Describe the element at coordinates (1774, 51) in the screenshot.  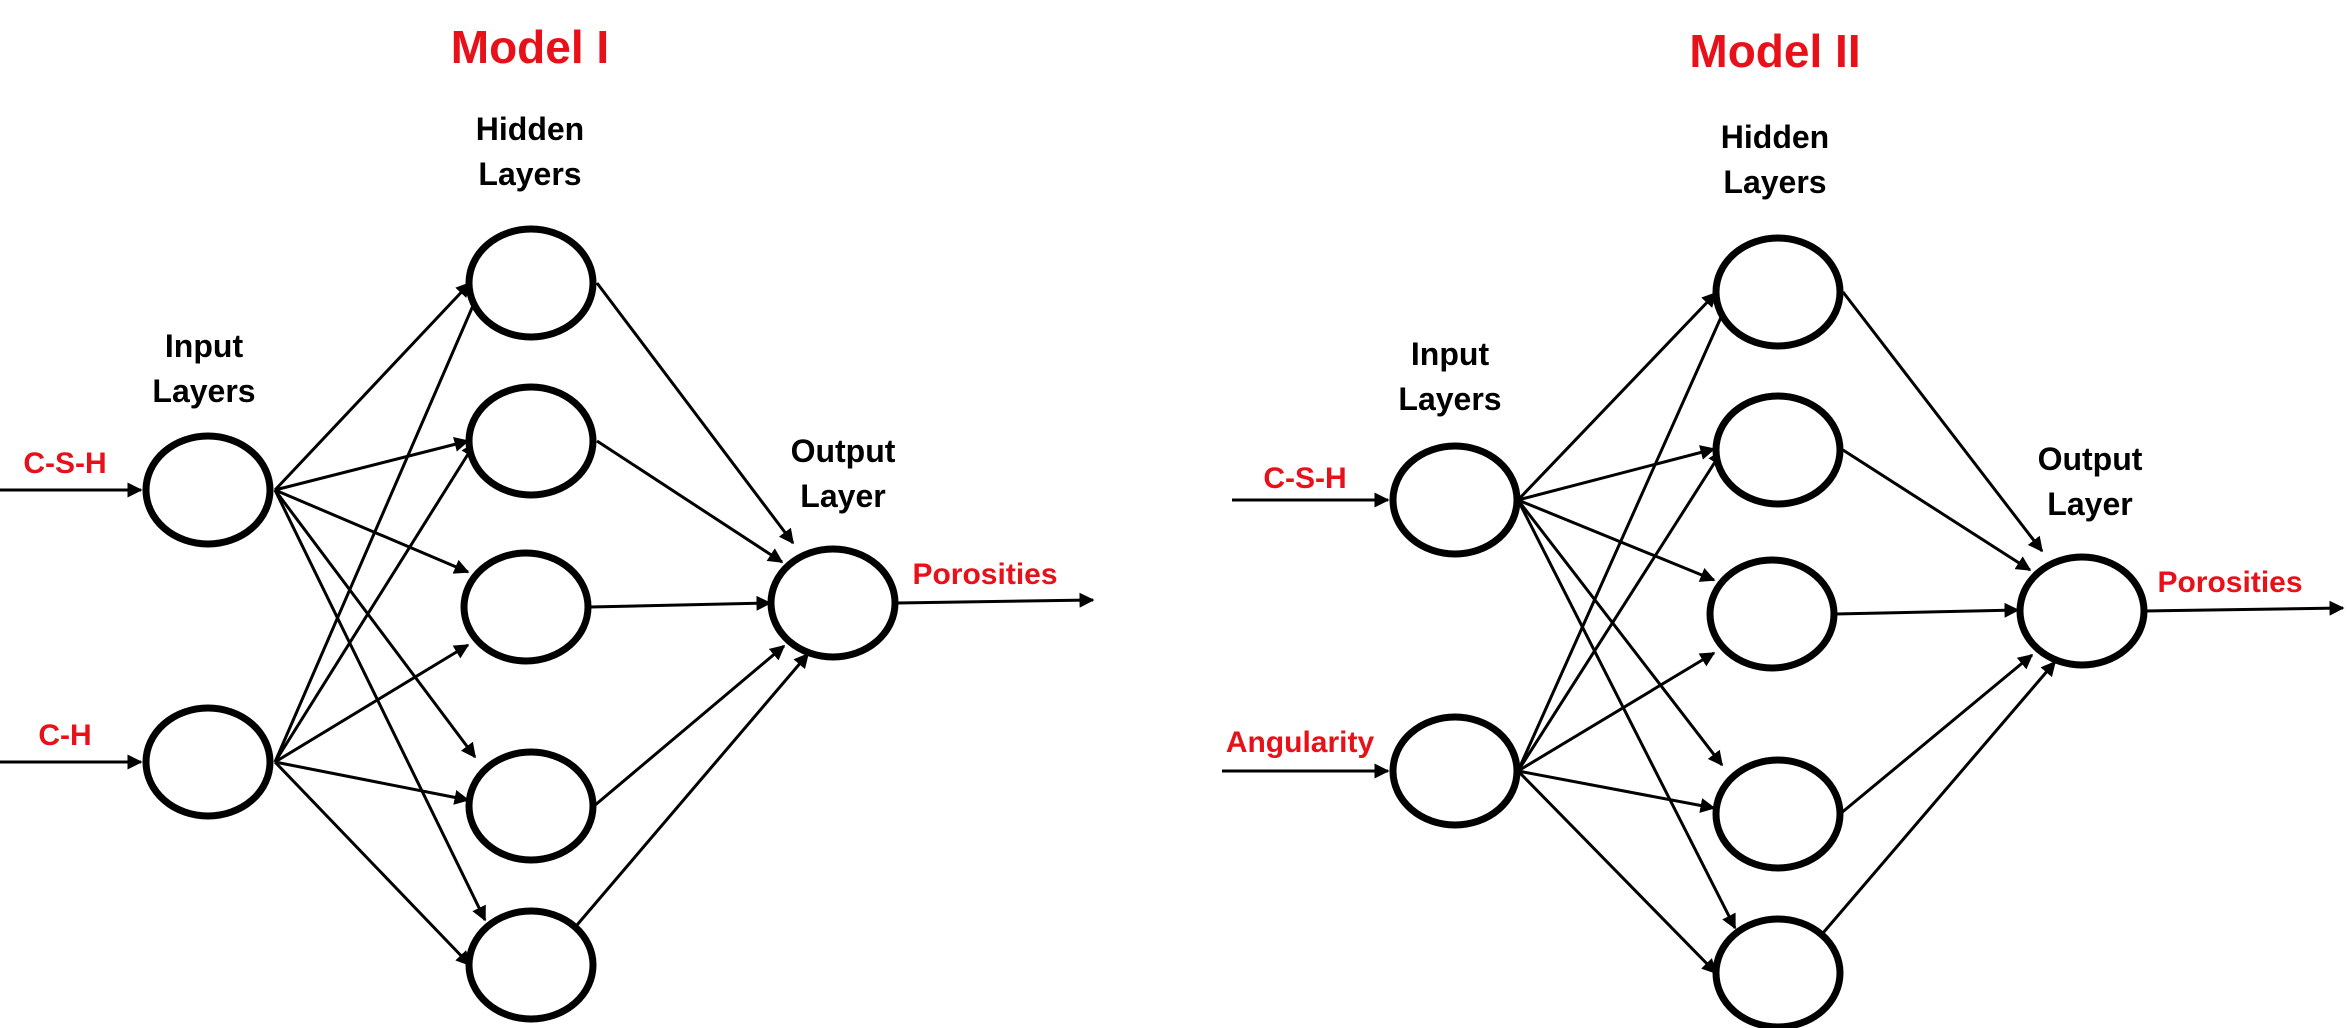
I see `model-title: Model II` at that location.